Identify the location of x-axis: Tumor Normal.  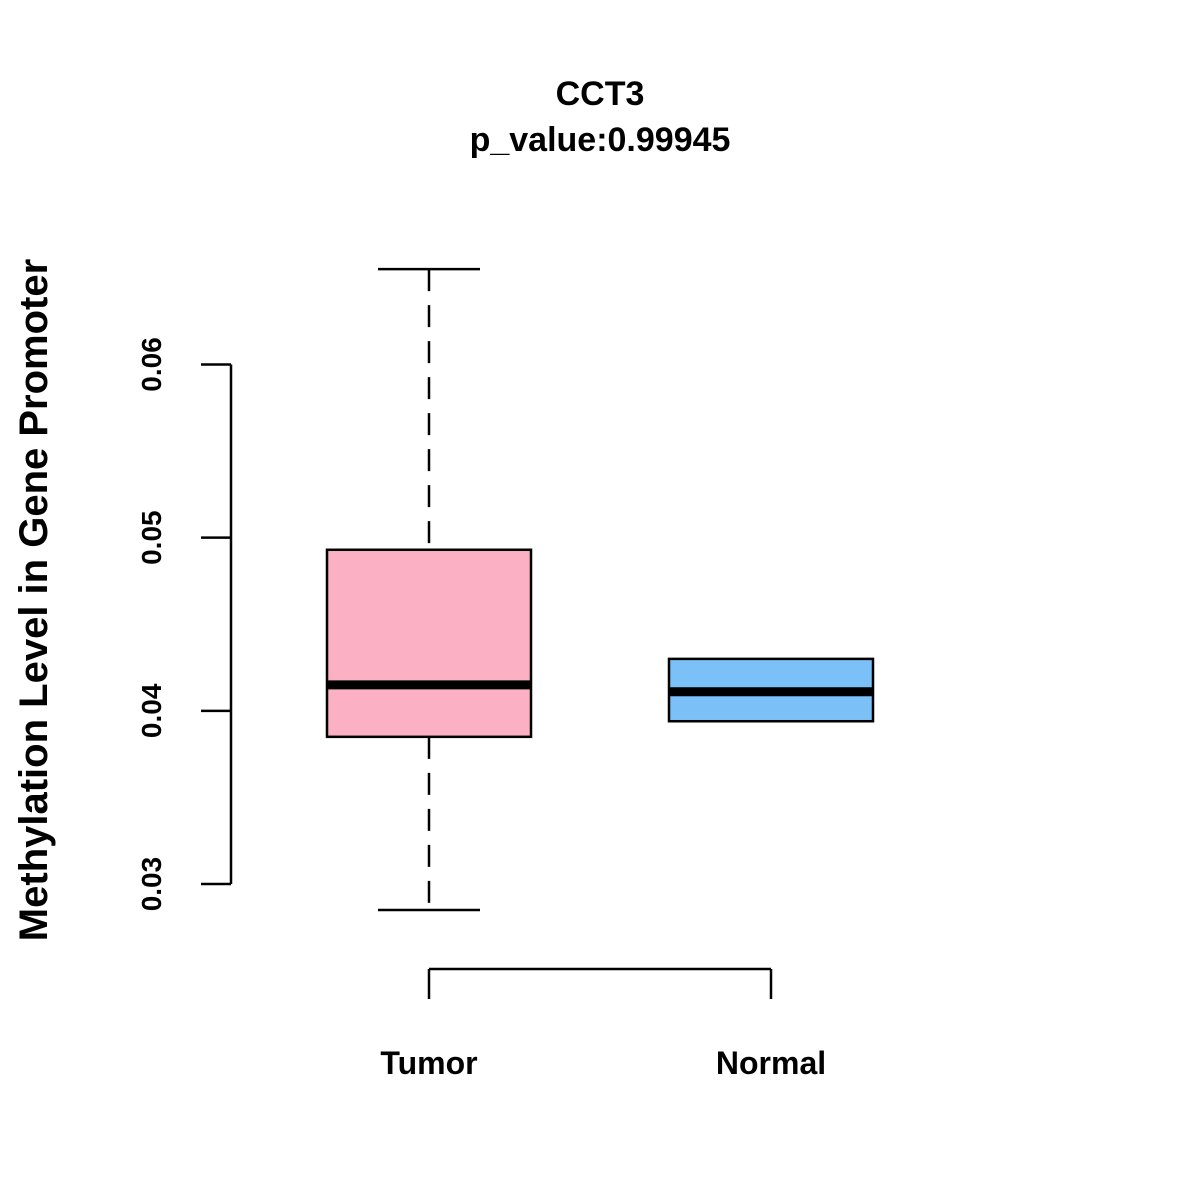
(603, 1024).